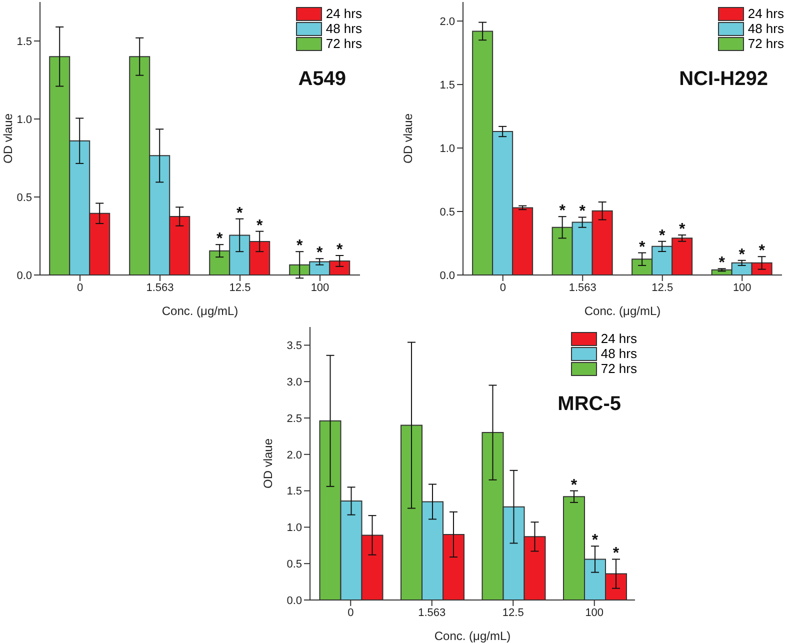 The height and width of the screenshot is (643, 800). Describe the element at coordinates (589, 404) in the screenshot. I see `text: MRC-5` at that location.